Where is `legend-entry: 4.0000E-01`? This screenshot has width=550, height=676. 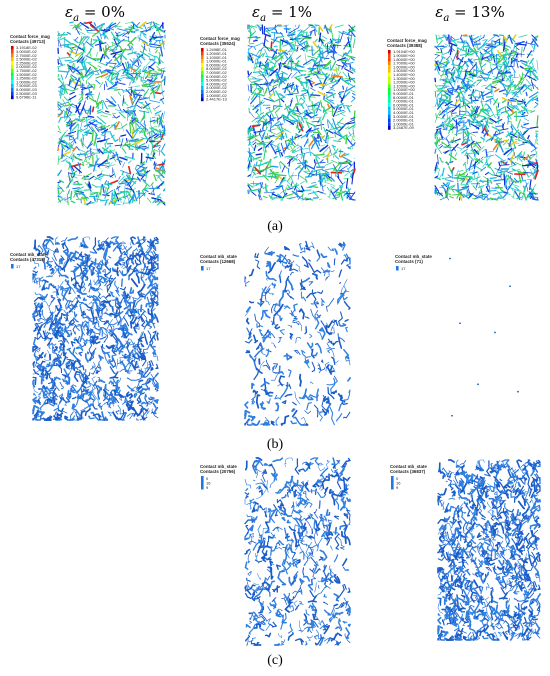
legend-entry: 4.0000E-01 is located at coordinates (403, 112).